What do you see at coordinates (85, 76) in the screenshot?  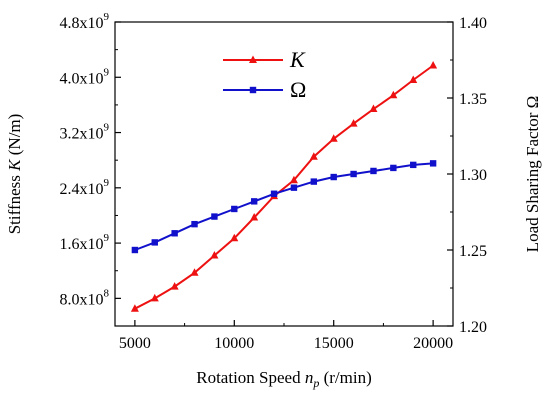 I see `y-left-tick-label: 4.0x10⁹` at bounding box center [85, 76].